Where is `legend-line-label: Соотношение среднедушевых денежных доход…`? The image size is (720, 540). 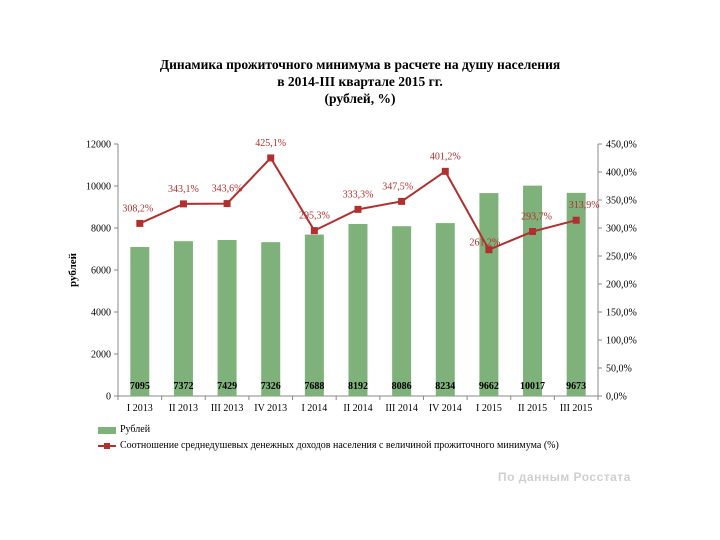
legend-line-label: Соотношение среднедушевых денежных доход… is located at coordinates (339, 445).